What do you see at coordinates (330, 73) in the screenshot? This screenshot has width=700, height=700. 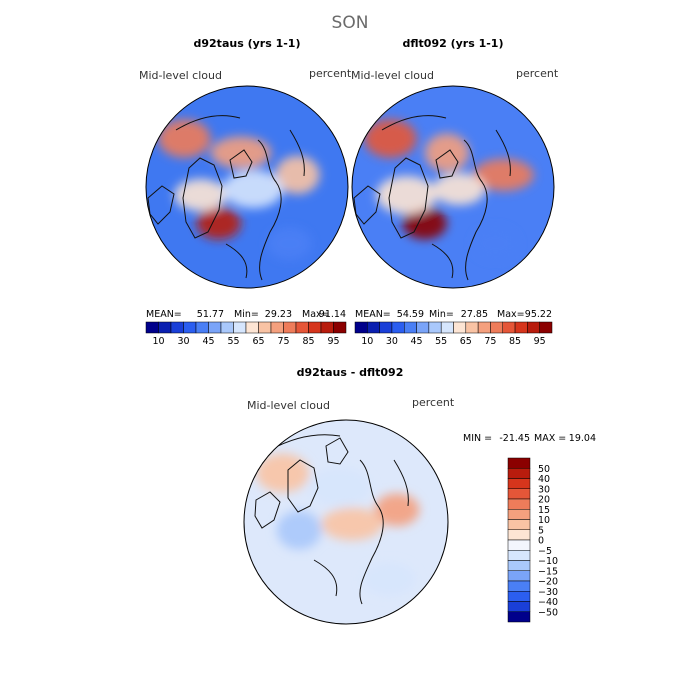 I see `panel-a-units: percent` at bounding box center [330, 73].